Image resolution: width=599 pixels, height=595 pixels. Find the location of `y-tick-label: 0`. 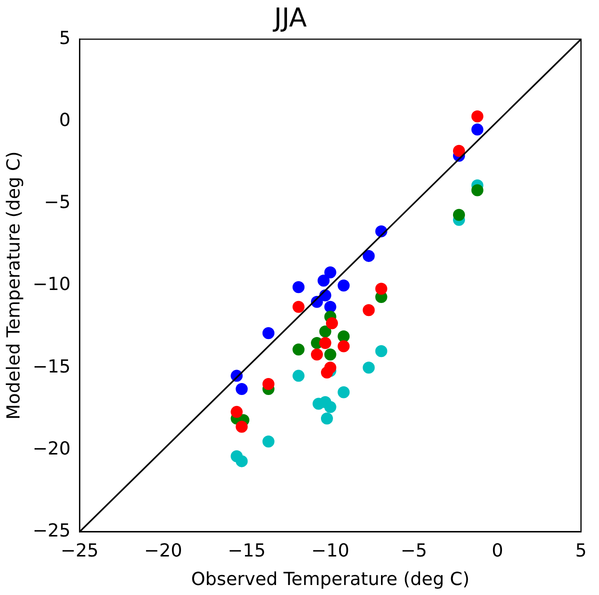

y-tick-label: 0 is located at coordinates (65, 120).